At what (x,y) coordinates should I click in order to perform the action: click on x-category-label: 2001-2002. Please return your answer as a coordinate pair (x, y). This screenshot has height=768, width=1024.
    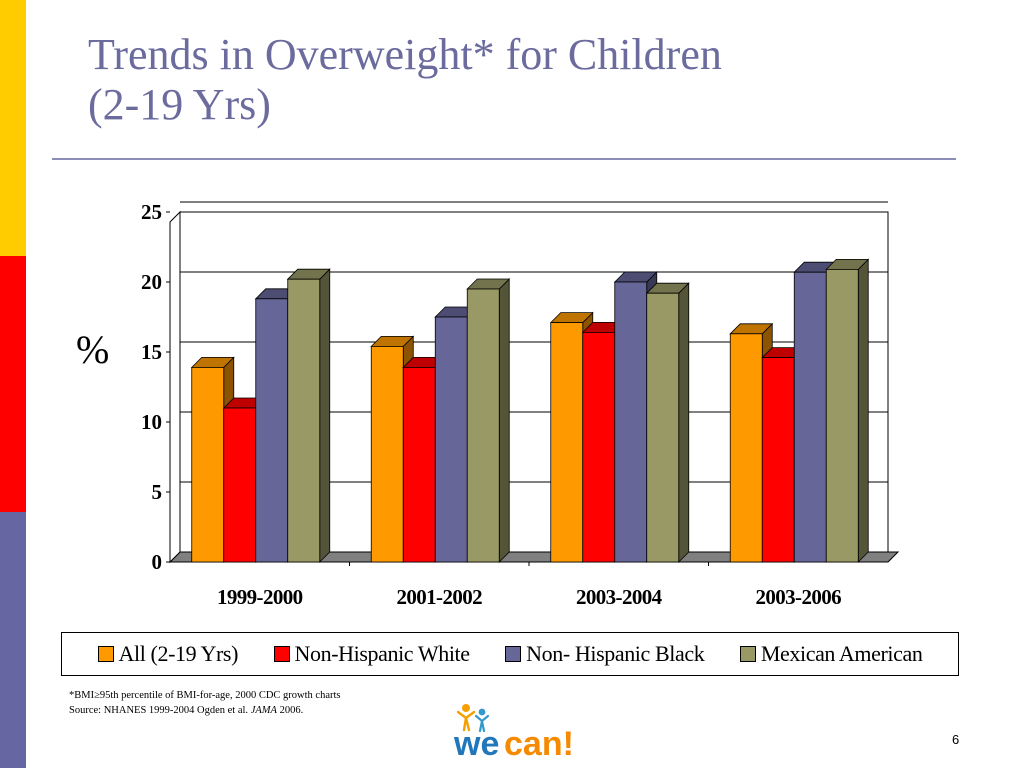
    Looking at the image, I should click on (439, 597).